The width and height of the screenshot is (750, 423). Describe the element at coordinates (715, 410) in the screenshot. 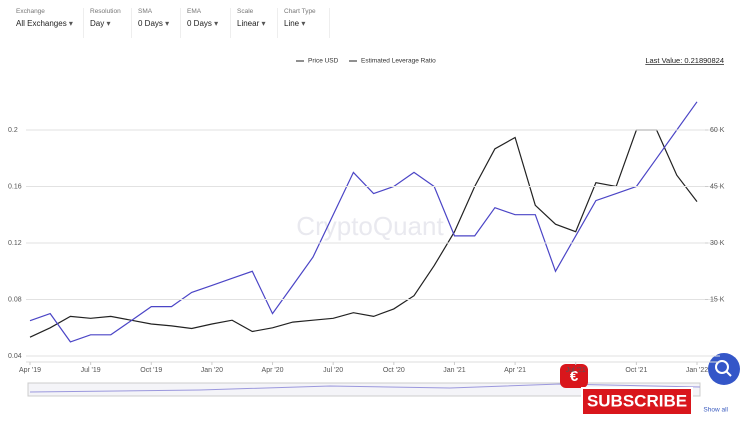

I see `show-all: Show all` at that location.